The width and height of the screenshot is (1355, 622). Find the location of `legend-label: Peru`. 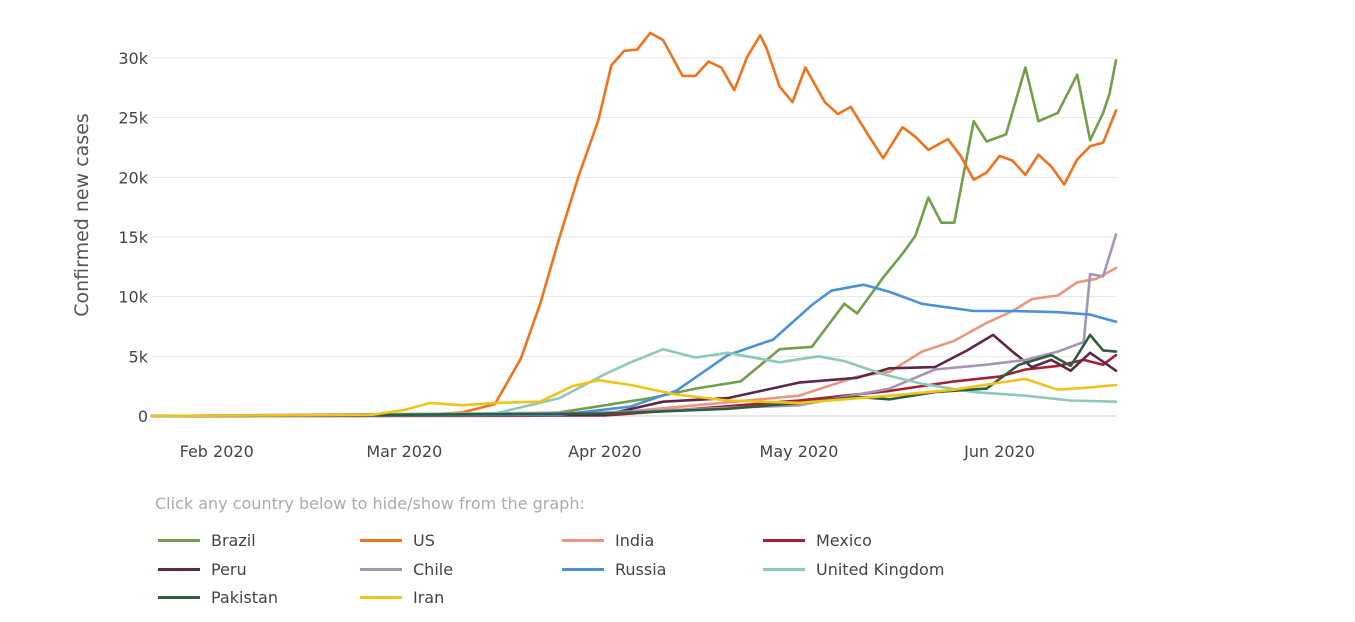

legend-label: Peru is located at coordinates (229, 569).